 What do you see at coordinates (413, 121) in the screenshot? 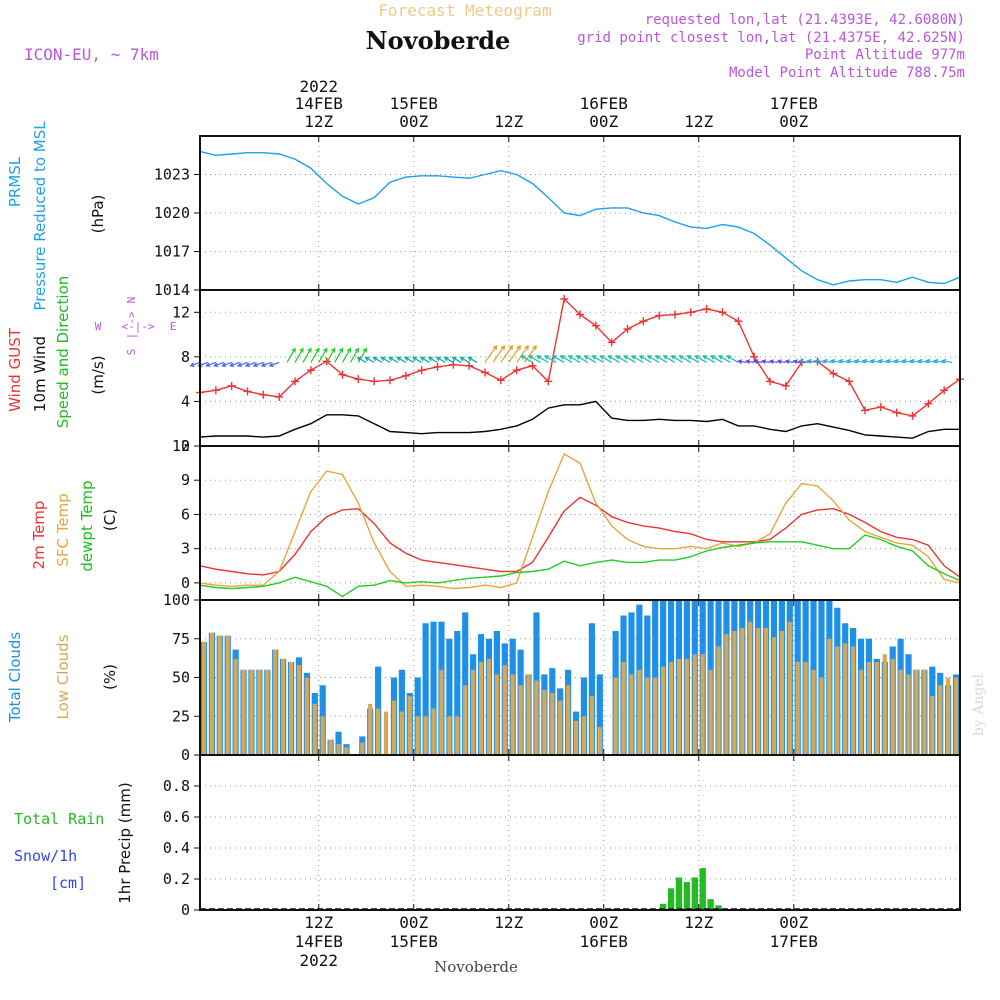
I see `top-axis-hour: 00Z` at bounding box center [413, 121].